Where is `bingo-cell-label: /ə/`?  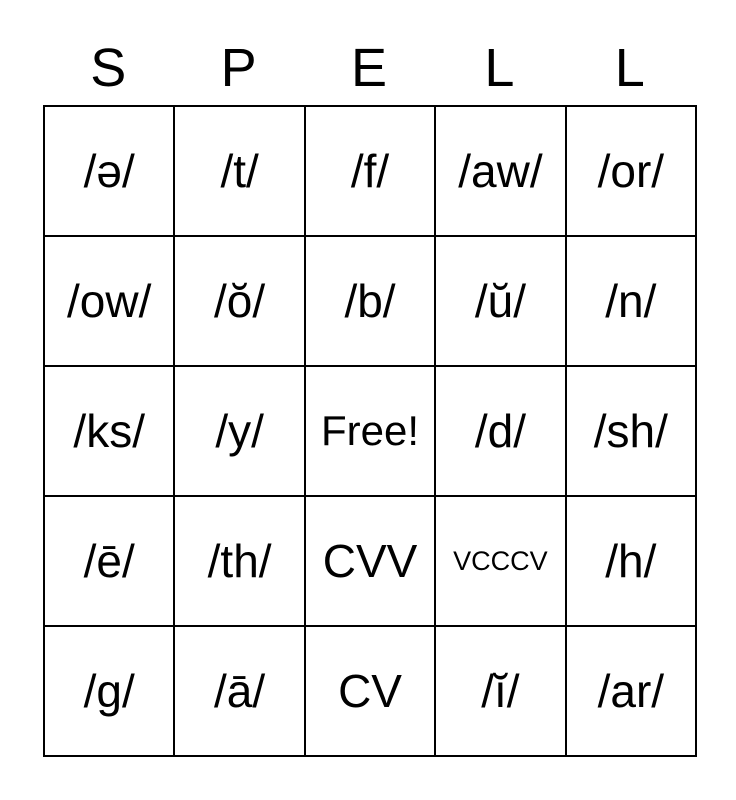 bingo-cell-label: /ə/ is located at coordinates (109, 171).